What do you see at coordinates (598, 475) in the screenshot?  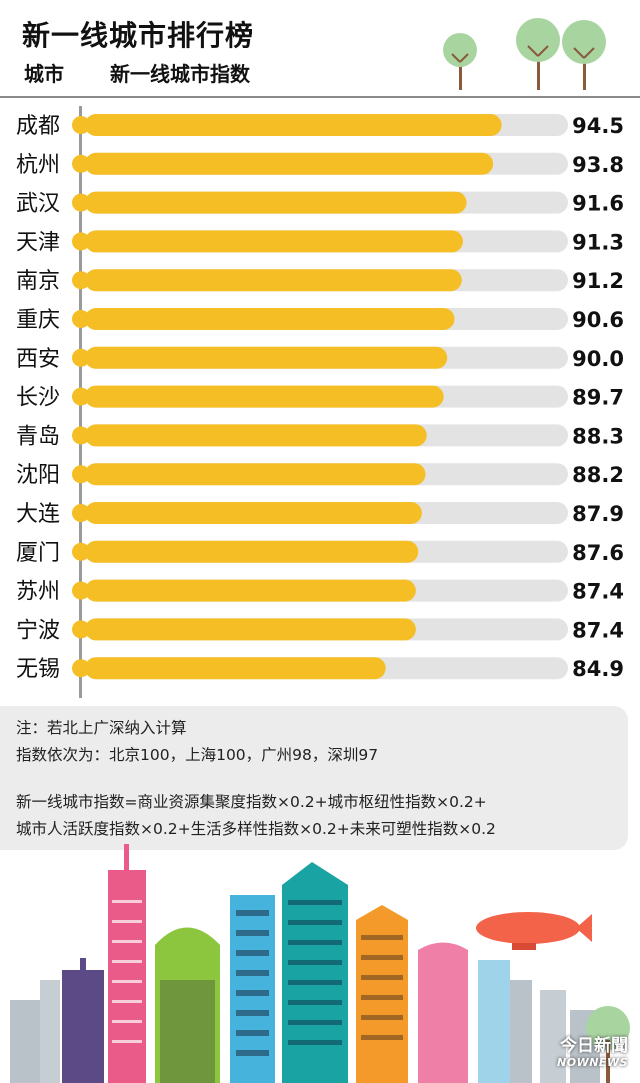 I see `value-label: 88.2` at bounding box center [598, 475].